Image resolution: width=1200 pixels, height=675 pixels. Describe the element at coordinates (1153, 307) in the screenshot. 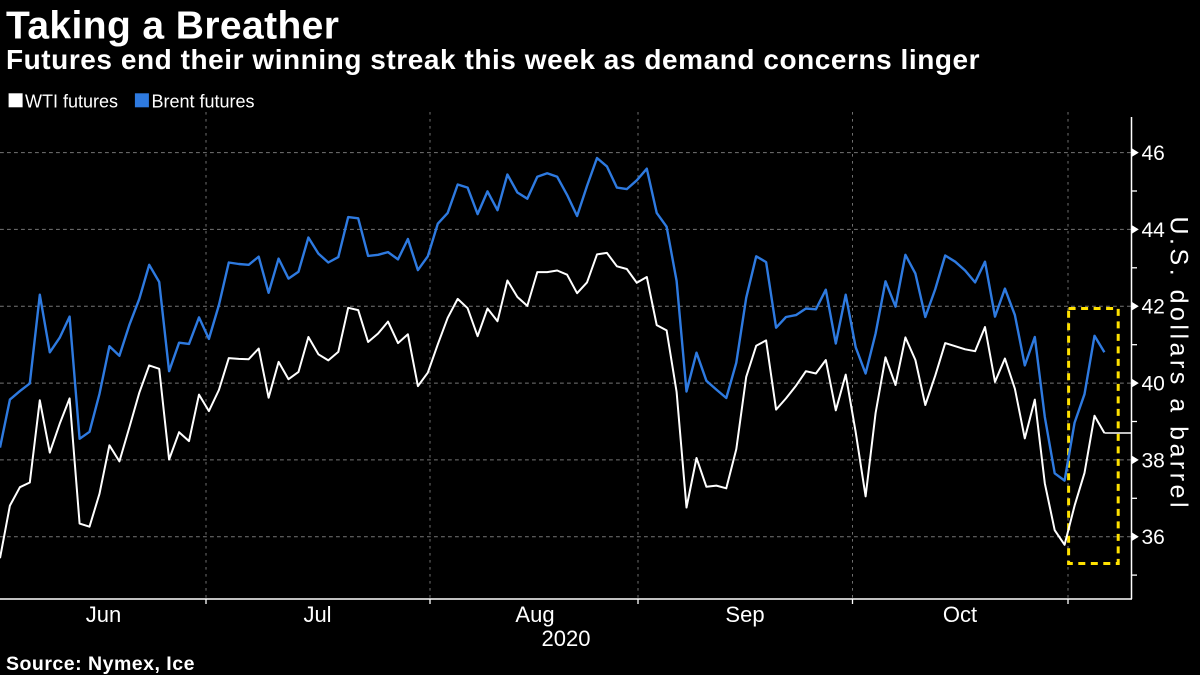

I see `svg-text: 42` at that location.